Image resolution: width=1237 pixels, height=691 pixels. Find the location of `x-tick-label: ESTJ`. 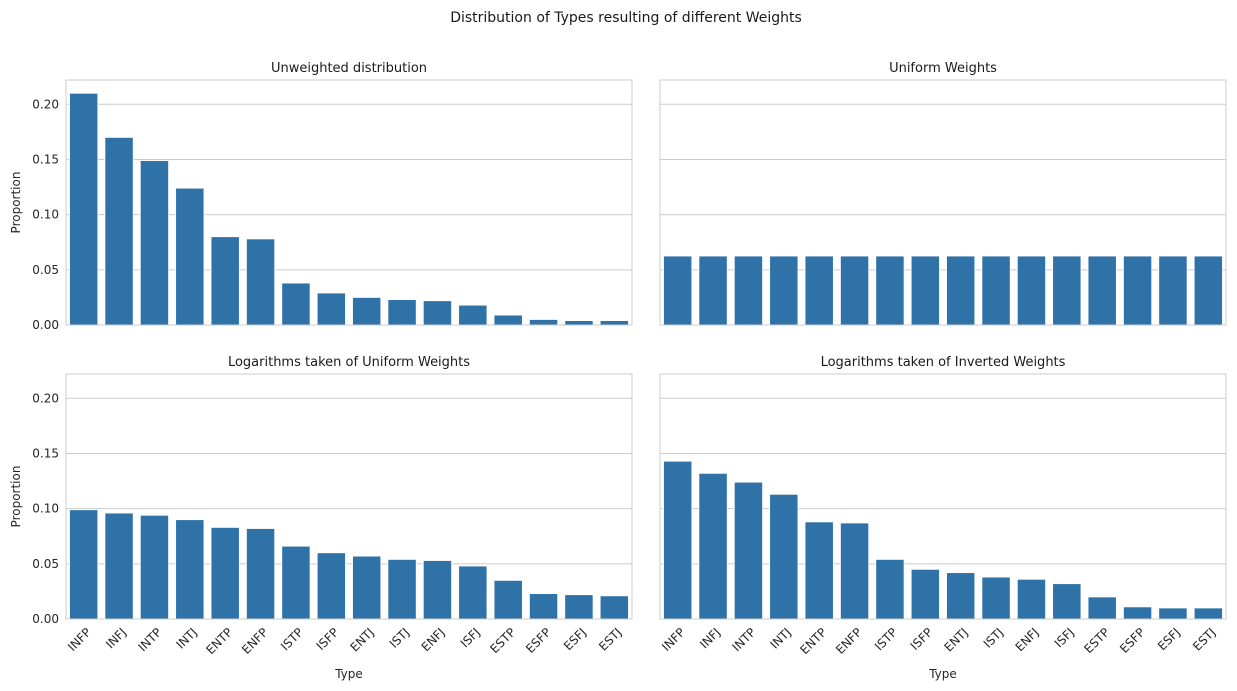

x-tick-label: ESTJ is located at coordinates (610, 639).